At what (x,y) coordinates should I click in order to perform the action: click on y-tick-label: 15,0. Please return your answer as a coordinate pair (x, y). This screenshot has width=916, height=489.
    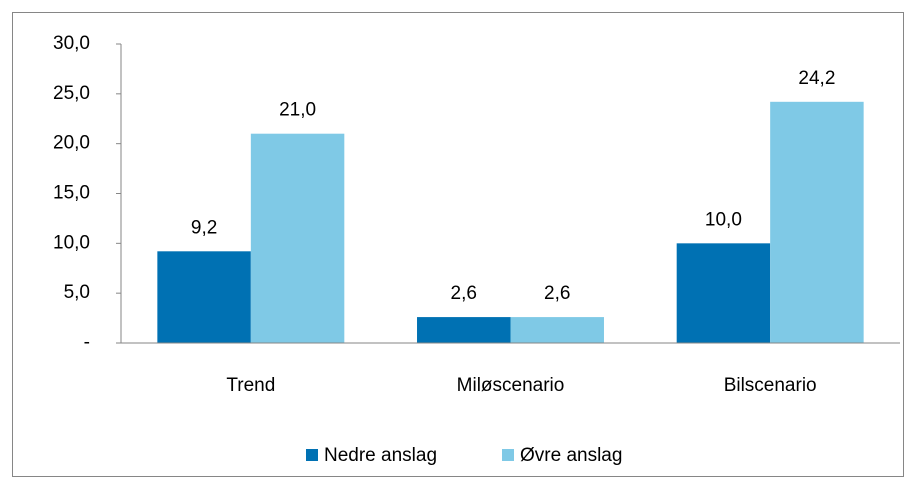
    Looking at the image, I should click on (71, 193).